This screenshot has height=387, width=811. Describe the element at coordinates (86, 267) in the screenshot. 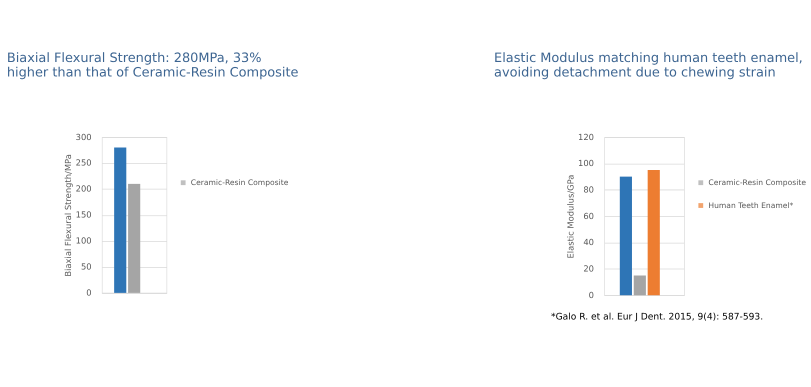

I see `y-tick-label: 50` at that location.